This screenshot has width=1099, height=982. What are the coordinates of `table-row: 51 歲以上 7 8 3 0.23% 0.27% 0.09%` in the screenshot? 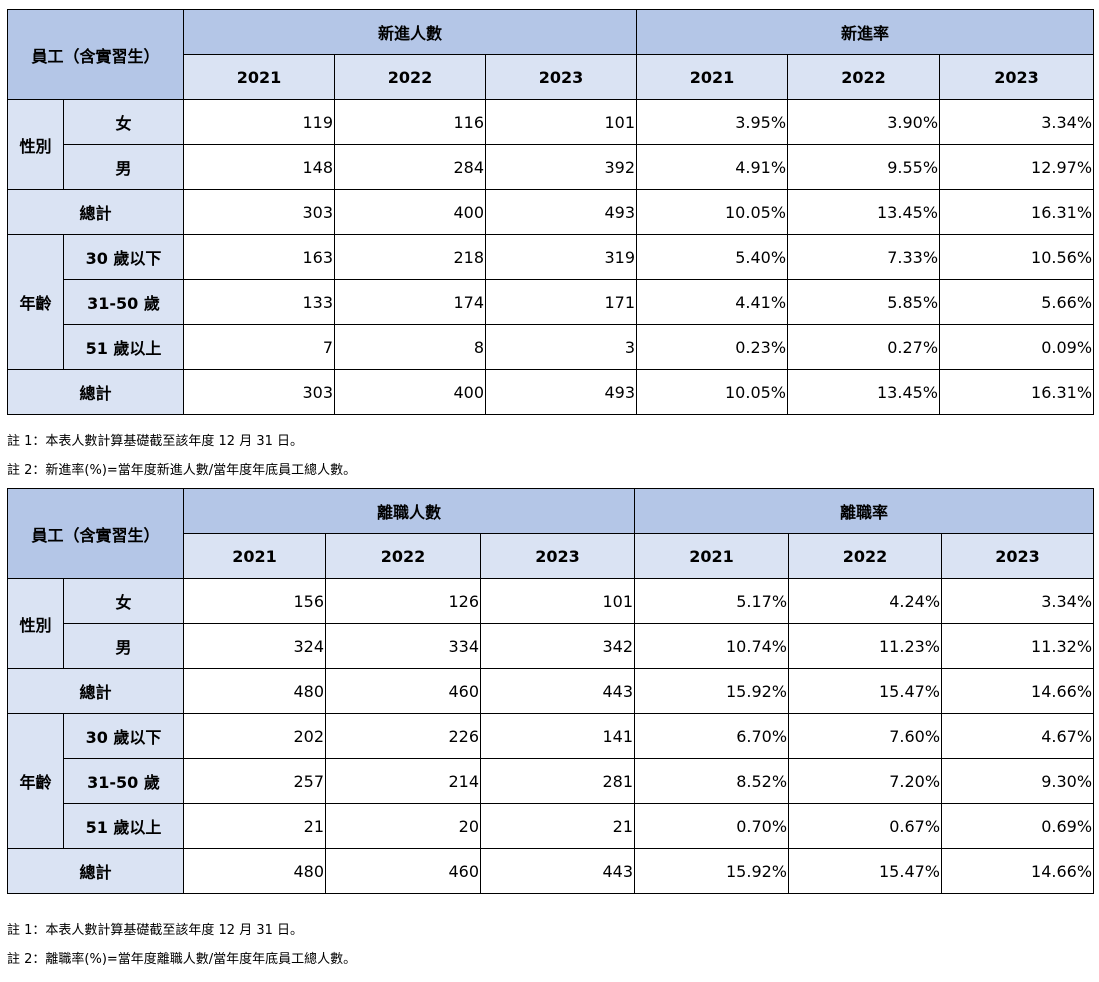 It's located at (551, 347).